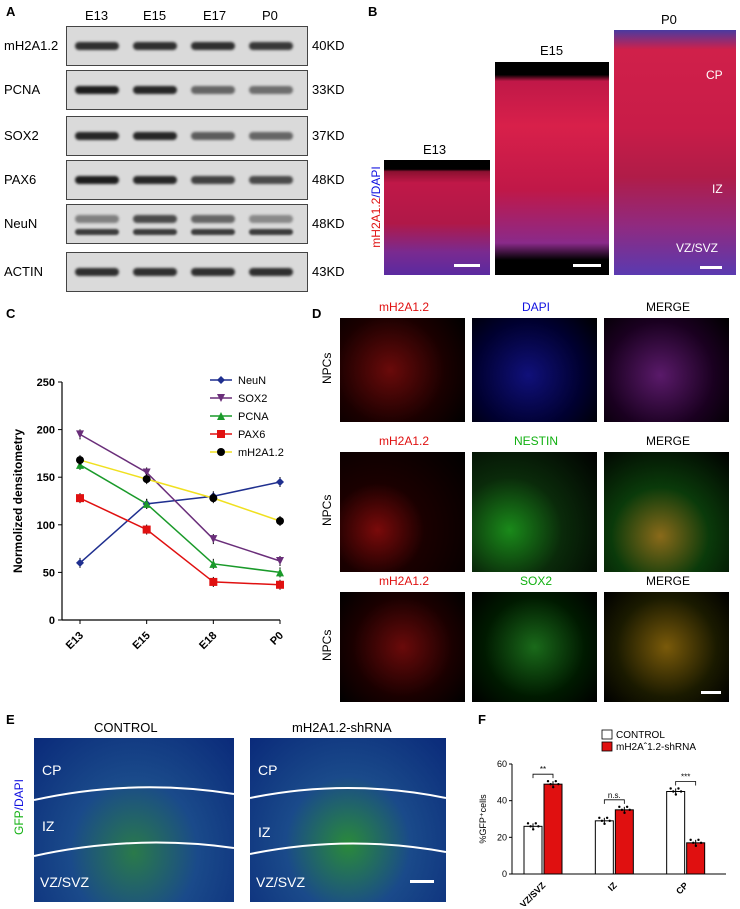  What do you see at coordinates (23, 271) in the screenshot?
I see `blot-row-label: ACTIN` at bounding box center [23, 271].